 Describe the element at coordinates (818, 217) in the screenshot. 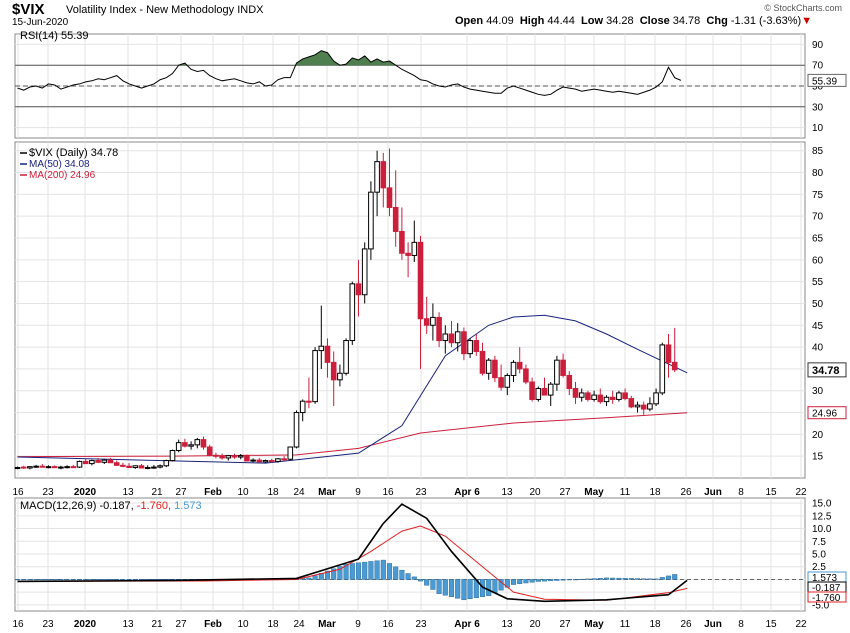

I see `price-tick-label: 70` at that location.